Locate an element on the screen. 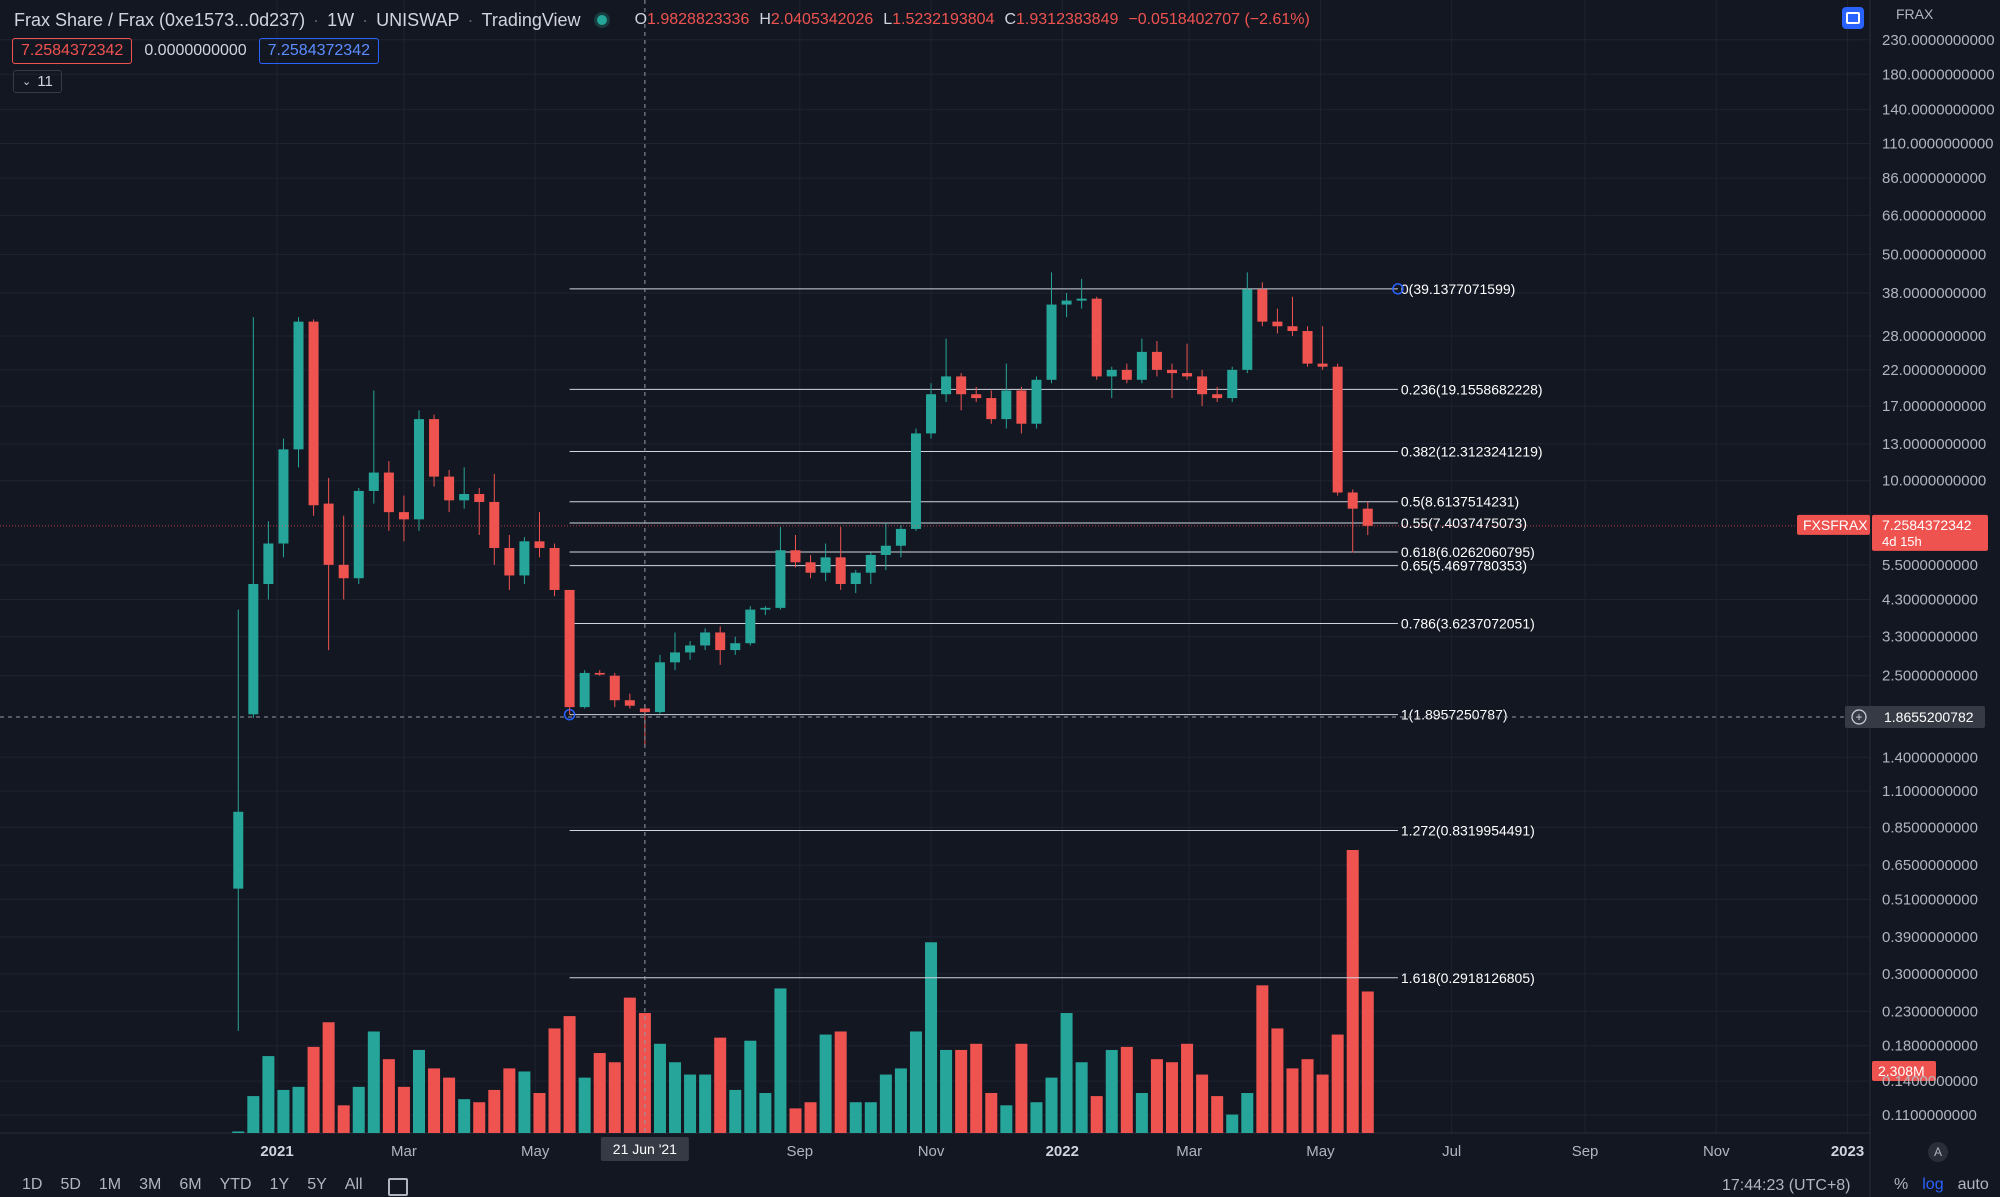 This screenshot has height=1197, width=2000. time-tick-label: Sep is located at coordinates (1585, 1151).